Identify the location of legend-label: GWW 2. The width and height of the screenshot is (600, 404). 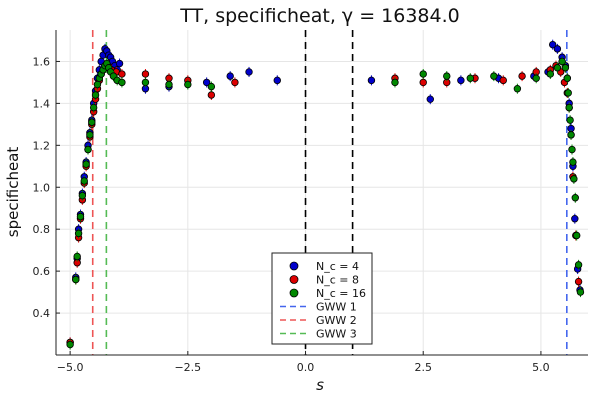
(336, 320).